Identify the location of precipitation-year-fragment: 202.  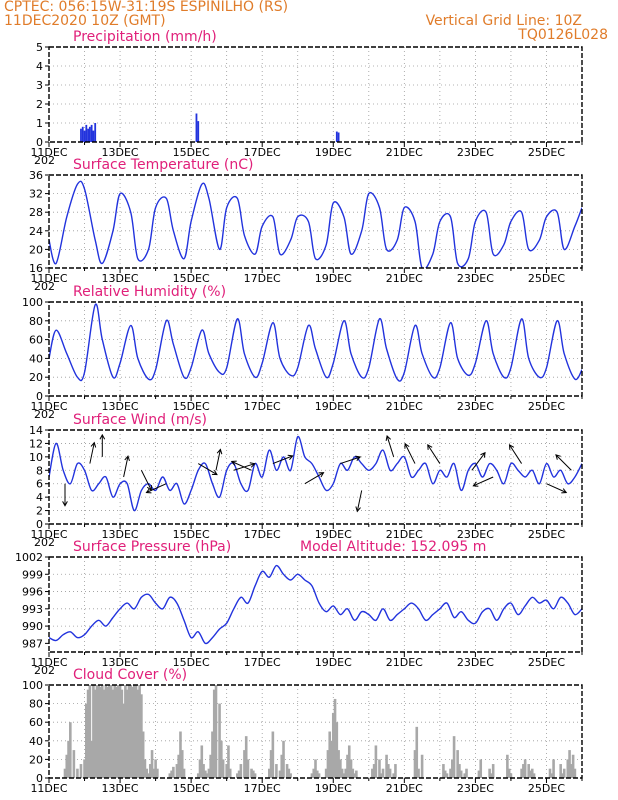
(44, 160).